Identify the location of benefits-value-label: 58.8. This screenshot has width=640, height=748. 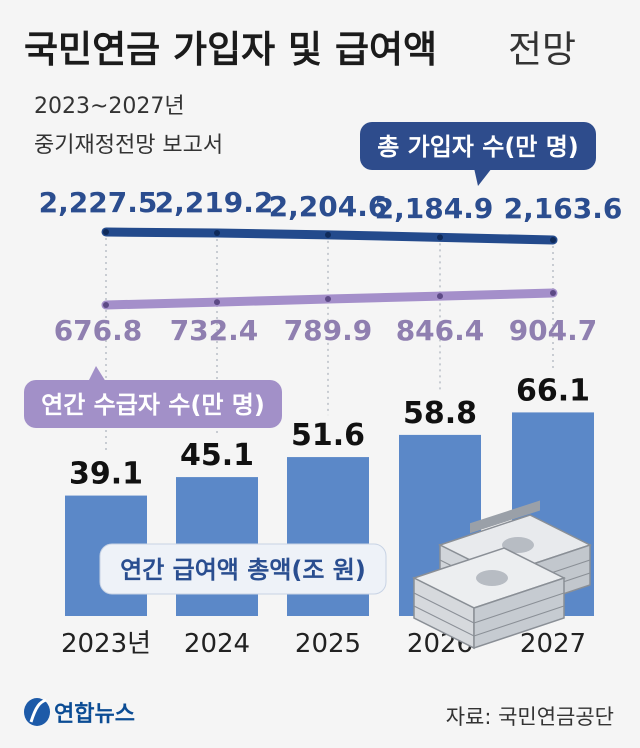
(440, 413).